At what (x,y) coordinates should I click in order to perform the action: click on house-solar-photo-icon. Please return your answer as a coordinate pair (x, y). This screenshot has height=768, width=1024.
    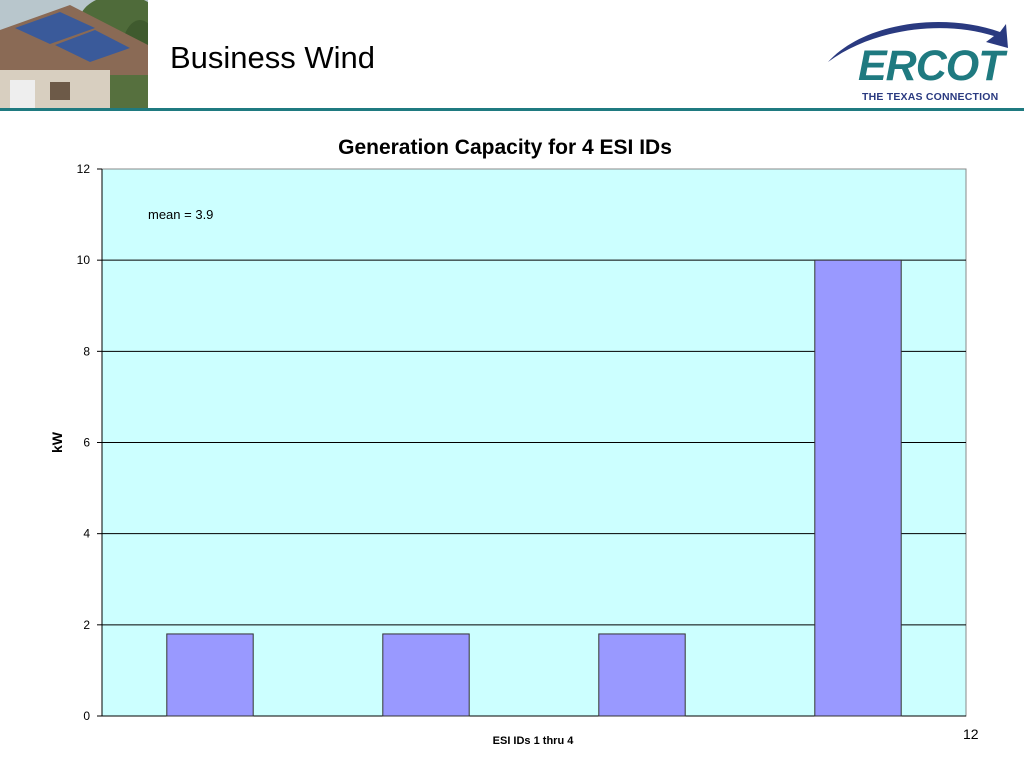
    Looking at the image, I should click on (74, 54).